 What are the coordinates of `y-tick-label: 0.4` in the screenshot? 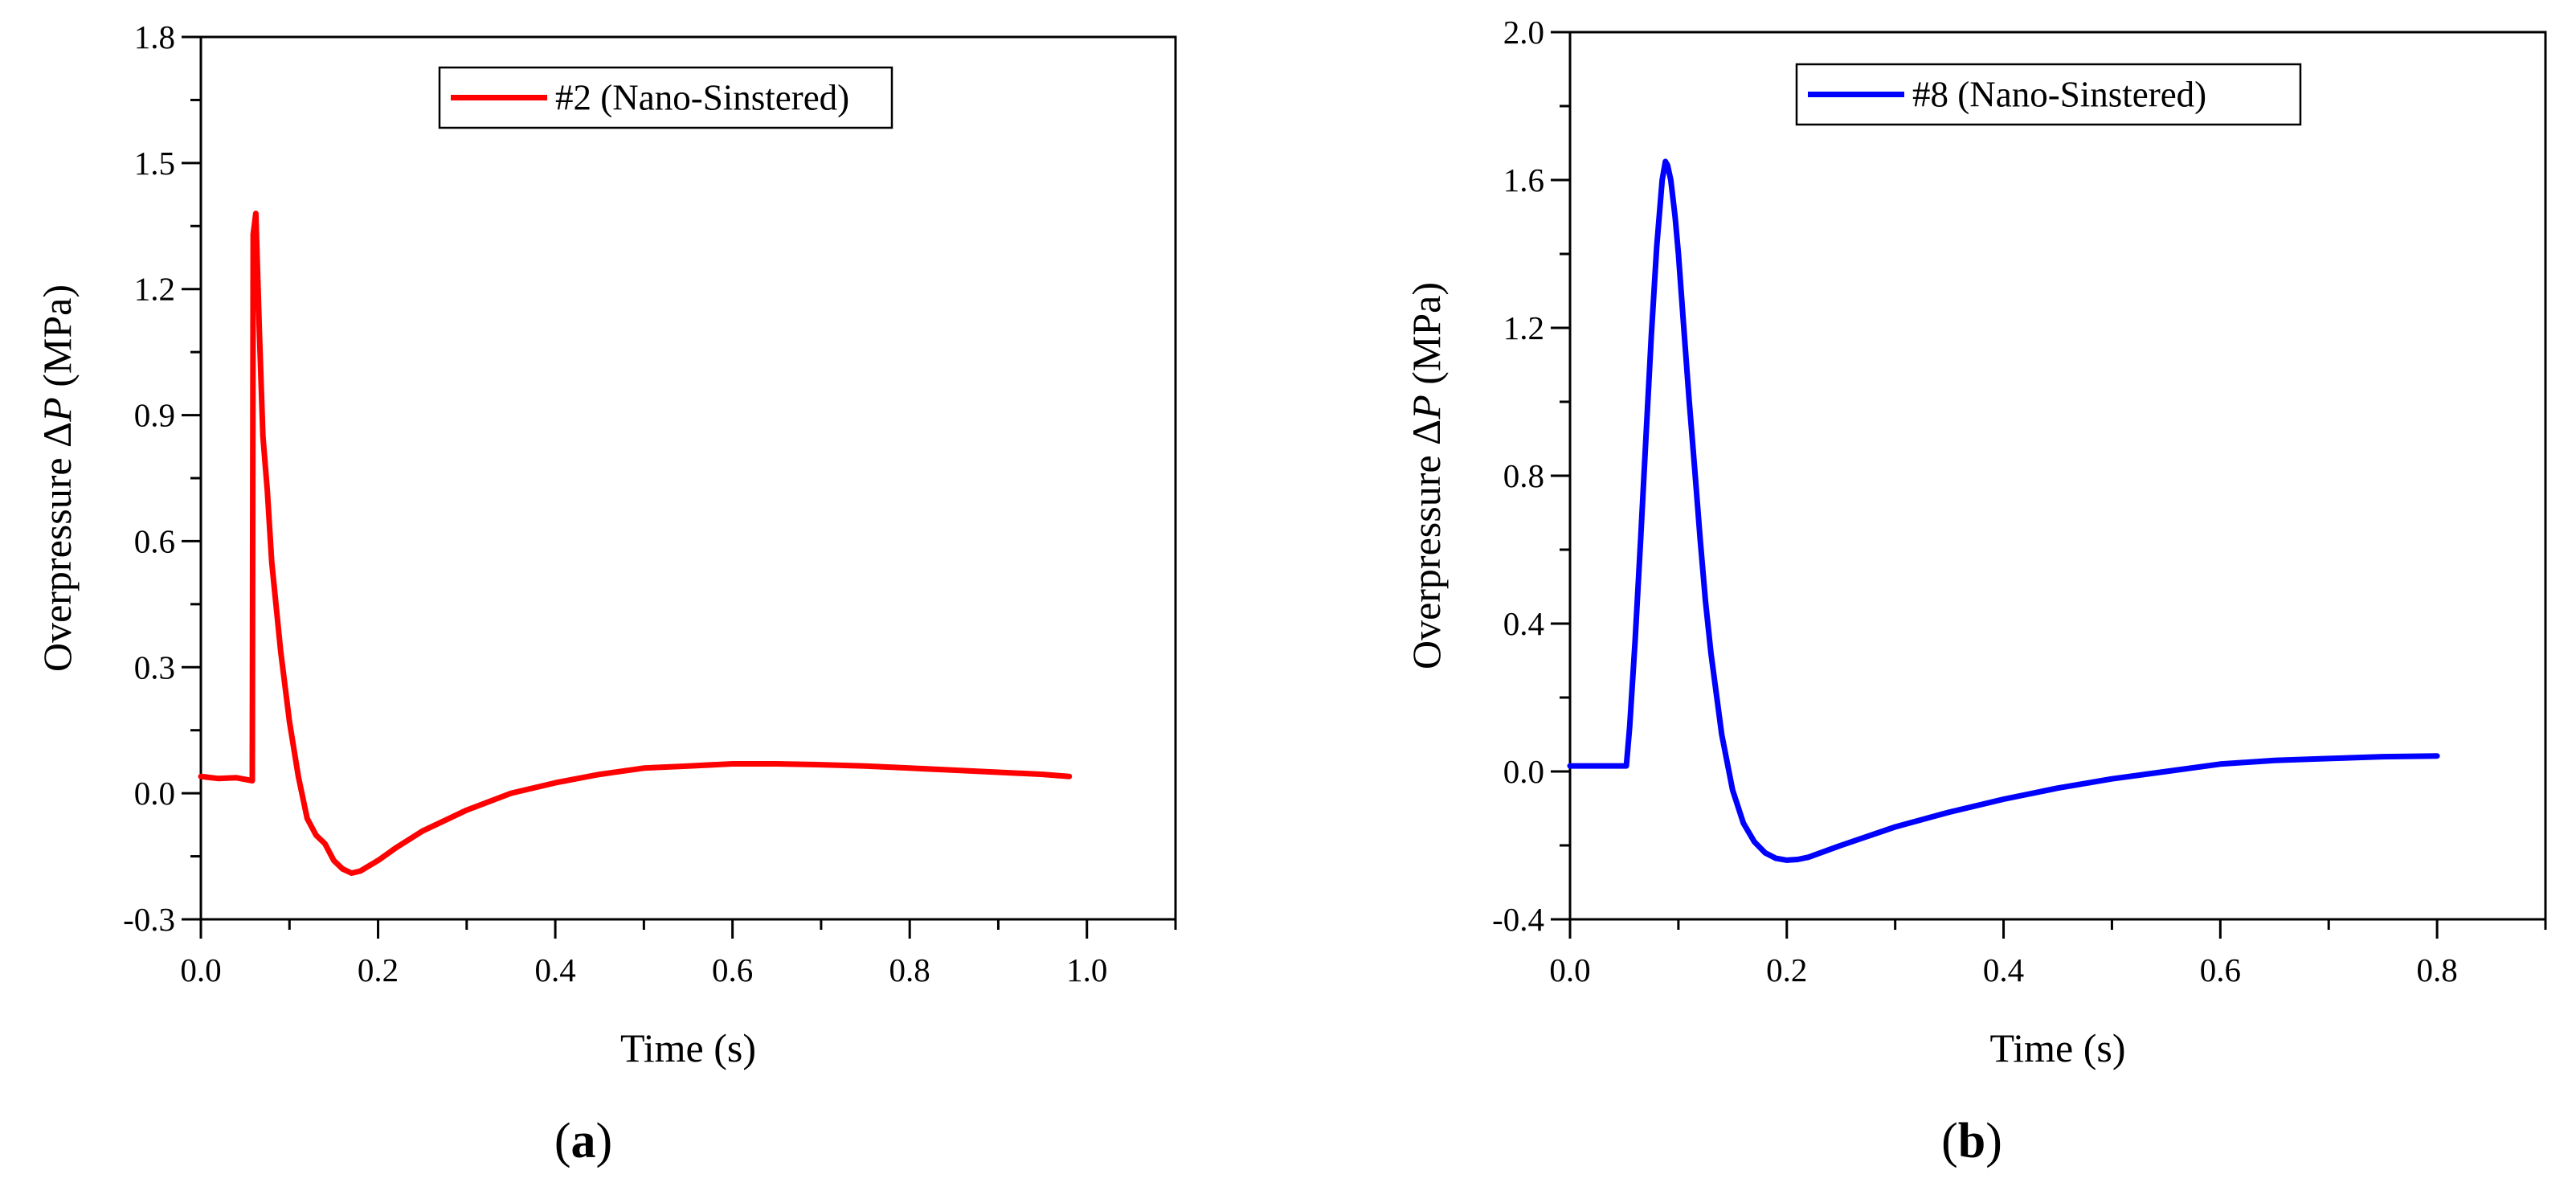 It's located at (1523, 624).